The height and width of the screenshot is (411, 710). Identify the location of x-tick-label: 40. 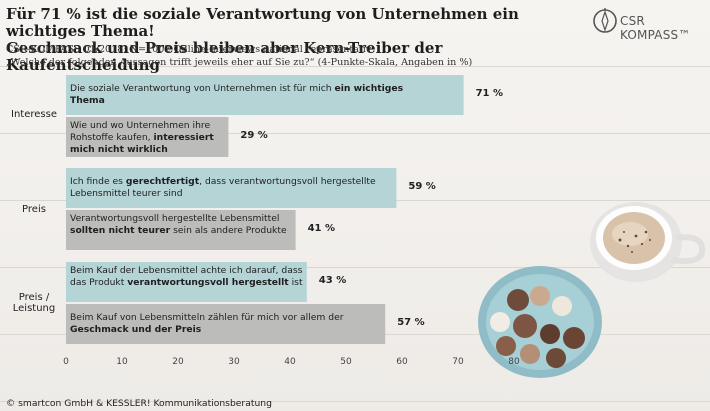
(290, 362).